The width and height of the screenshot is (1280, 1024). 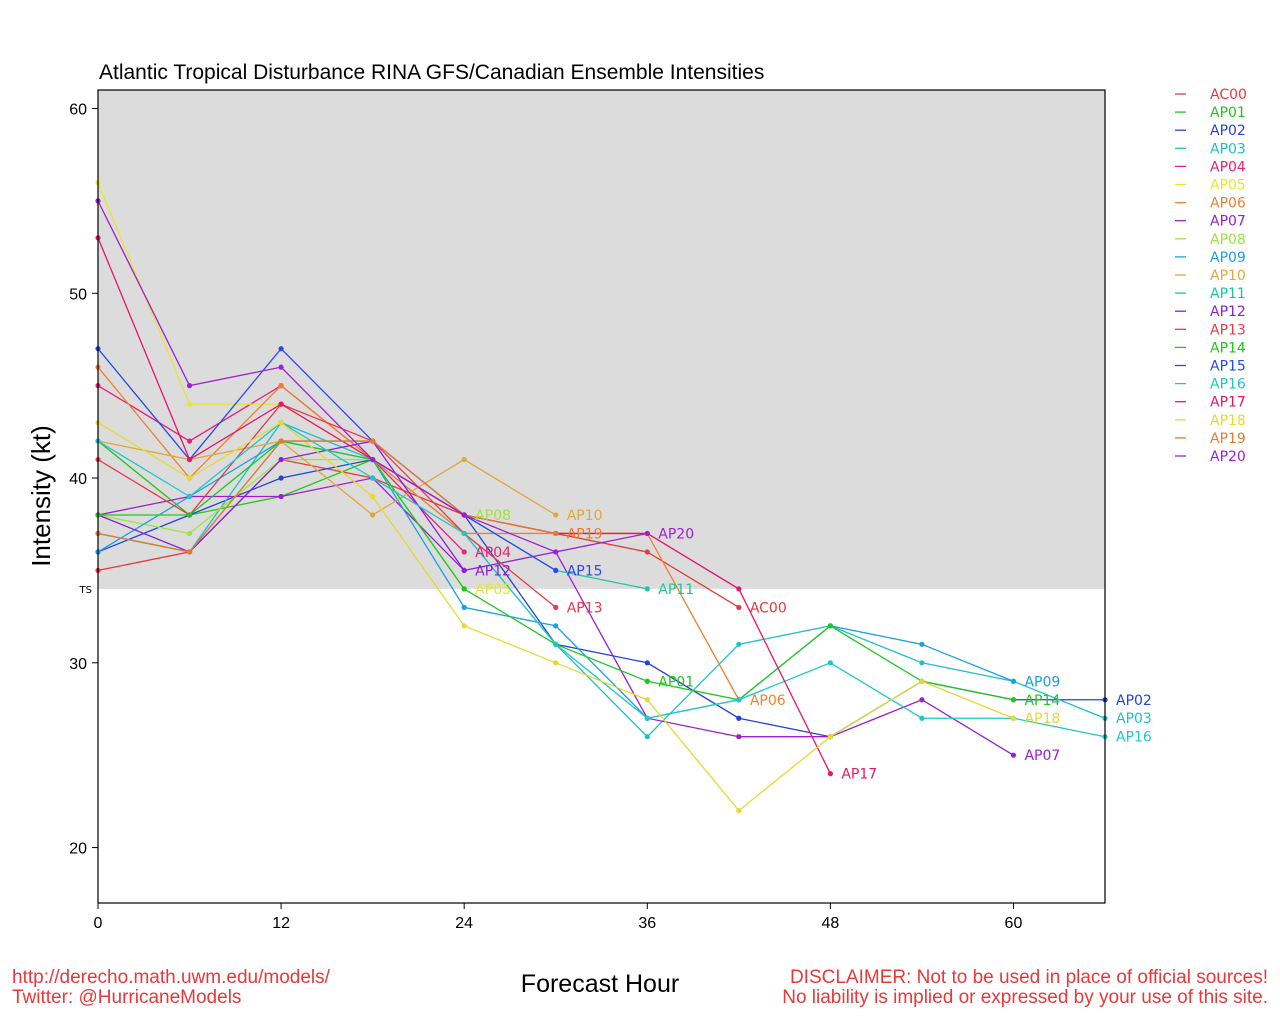 I want to click on legend-label: AP16, so click(x=1228, y=385).